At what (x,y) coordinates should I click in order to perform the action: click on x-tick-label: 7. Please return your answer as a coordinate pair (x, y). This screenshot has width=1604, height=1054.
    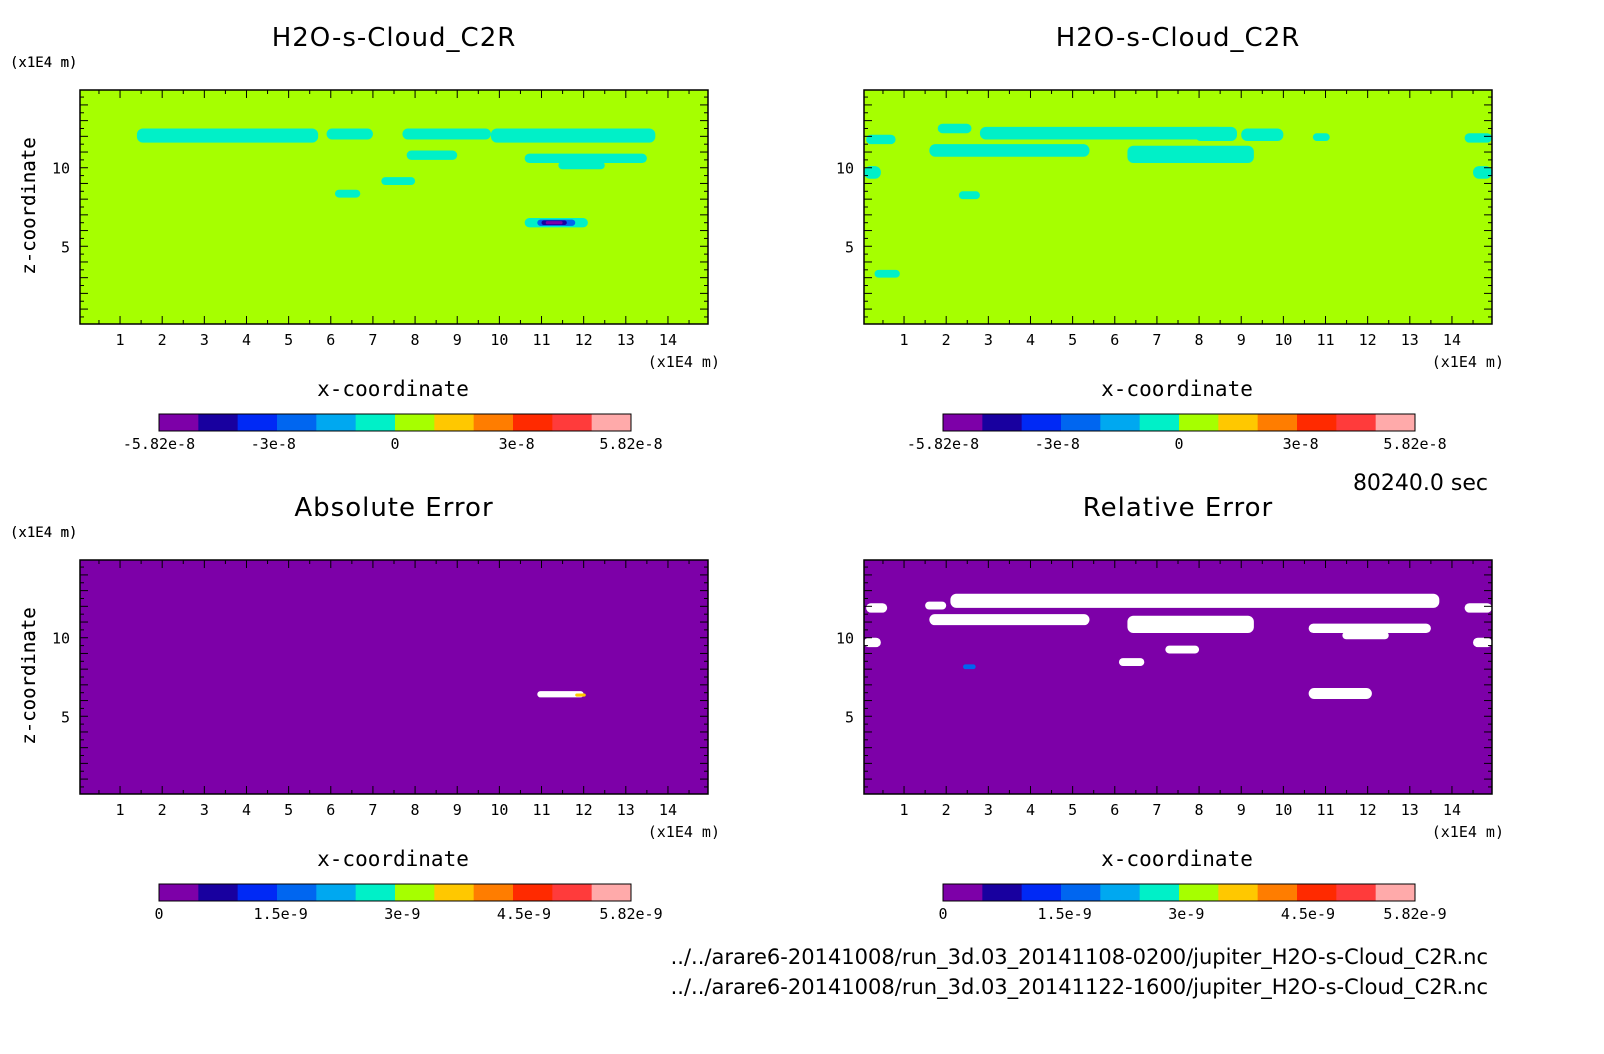
    Looking at the image, I should click on (372, 340).